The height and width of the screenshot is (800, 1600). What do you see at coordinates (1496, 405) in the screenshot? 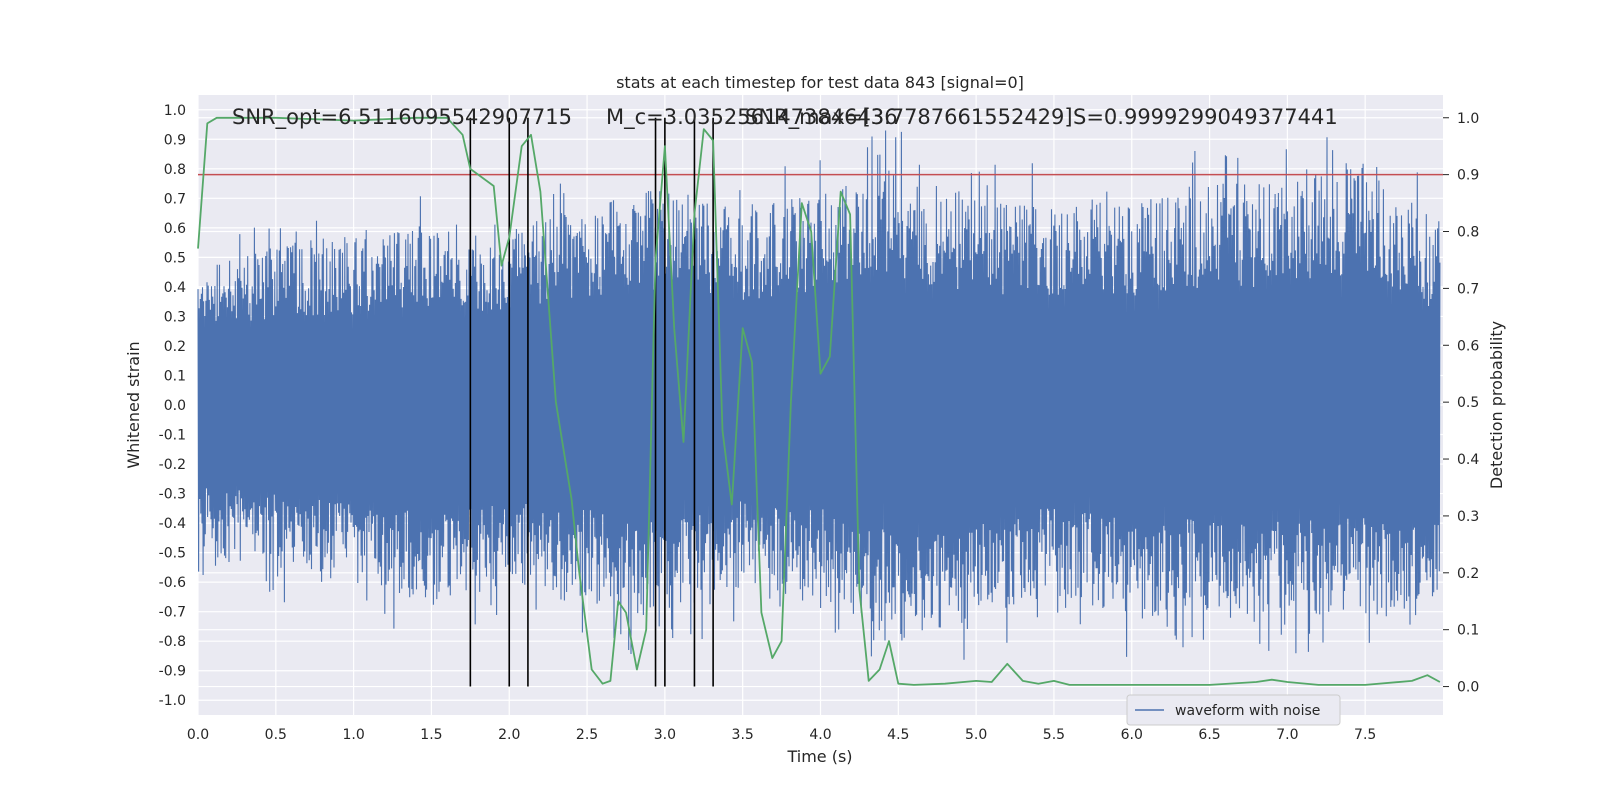
I see `right-axis-label: Detection probability` at bounding box center [1496, 405].